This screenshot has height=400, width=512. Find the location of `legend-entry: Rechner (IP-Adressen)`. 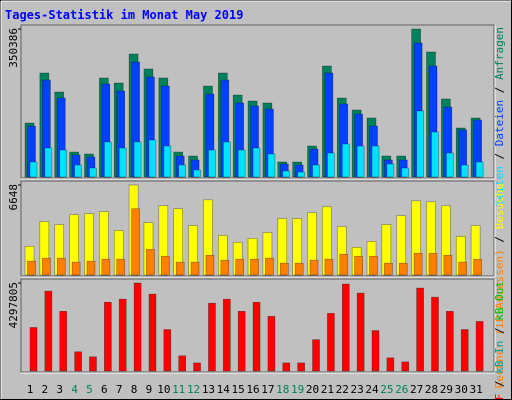

legend-entry: Rechner (IP-Adressen) is located at coordinates (499, 318).